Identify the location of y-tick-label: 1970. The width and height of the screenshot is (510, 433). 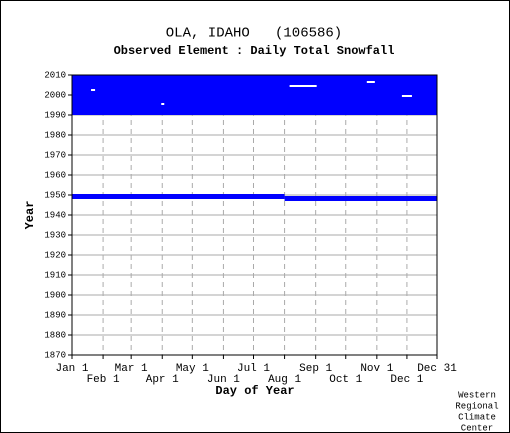
(55, 155).